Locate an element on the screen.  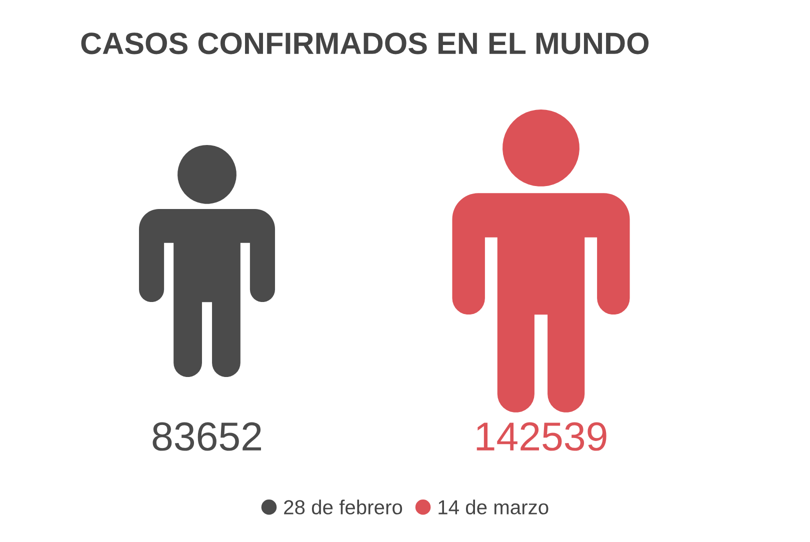
legend-label: 14 de marzo is located at coordinates (493, 507).